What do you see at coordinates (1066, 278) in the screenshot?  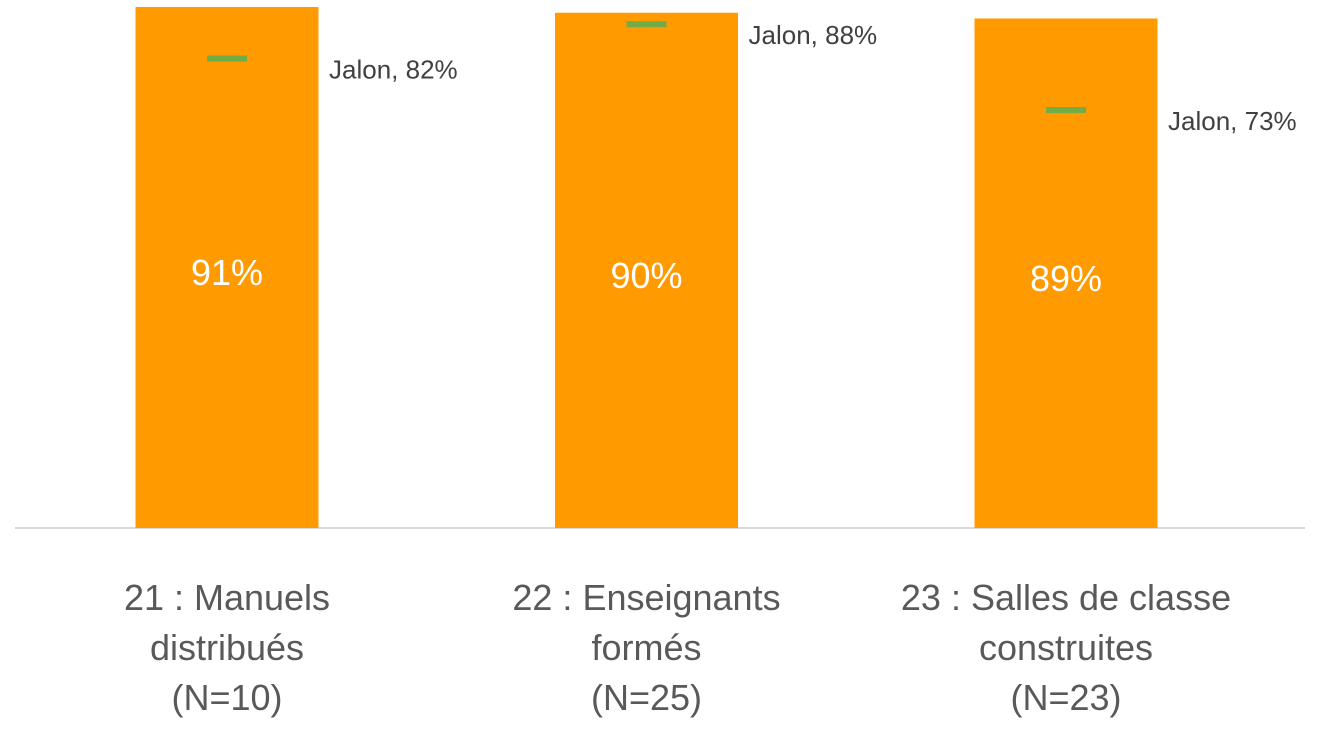 I see `bar-value-label: 89%` at bounding box center [1066, 278].